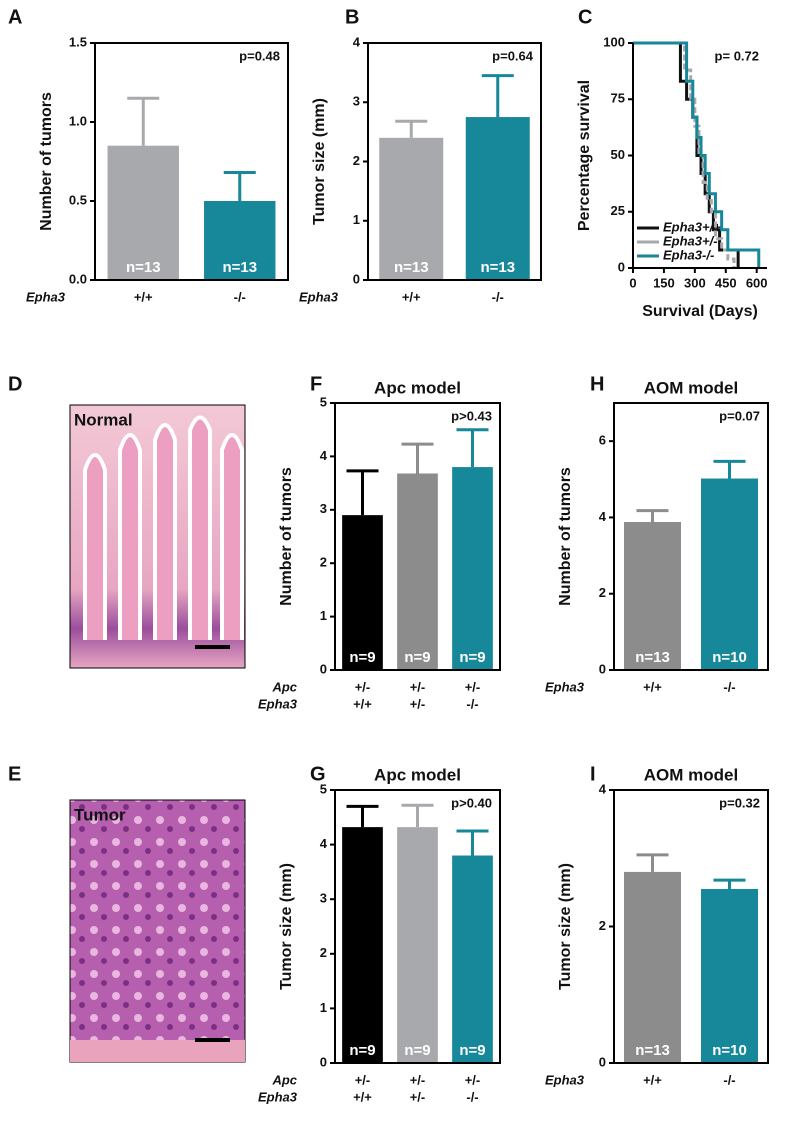 Image resolution: width=787 pixels, height=1122 pixels. Describe the element at coordinates (513, 55) in the screenshot. I see `annotation: p=0.64` at that location.